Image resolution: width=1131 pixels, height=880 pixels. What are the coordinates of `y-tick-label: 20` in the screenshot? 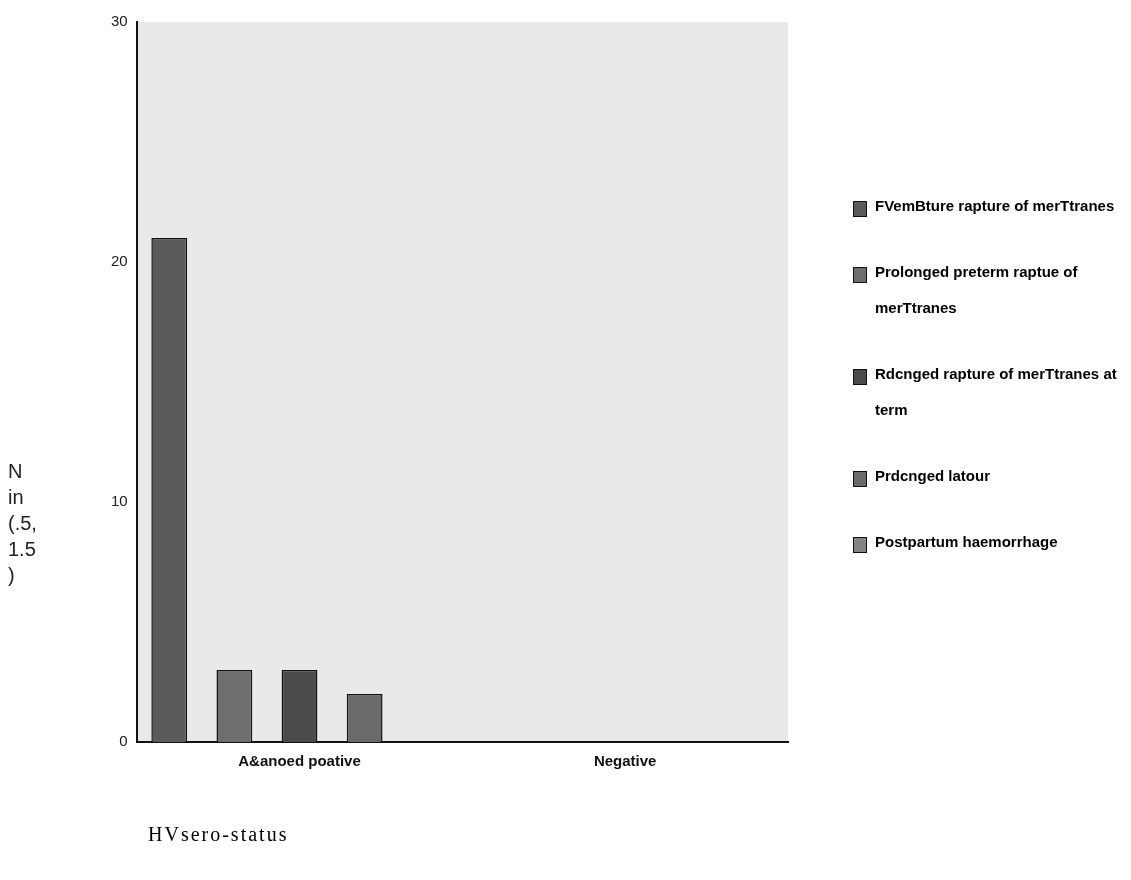 It's located at (119, 261).